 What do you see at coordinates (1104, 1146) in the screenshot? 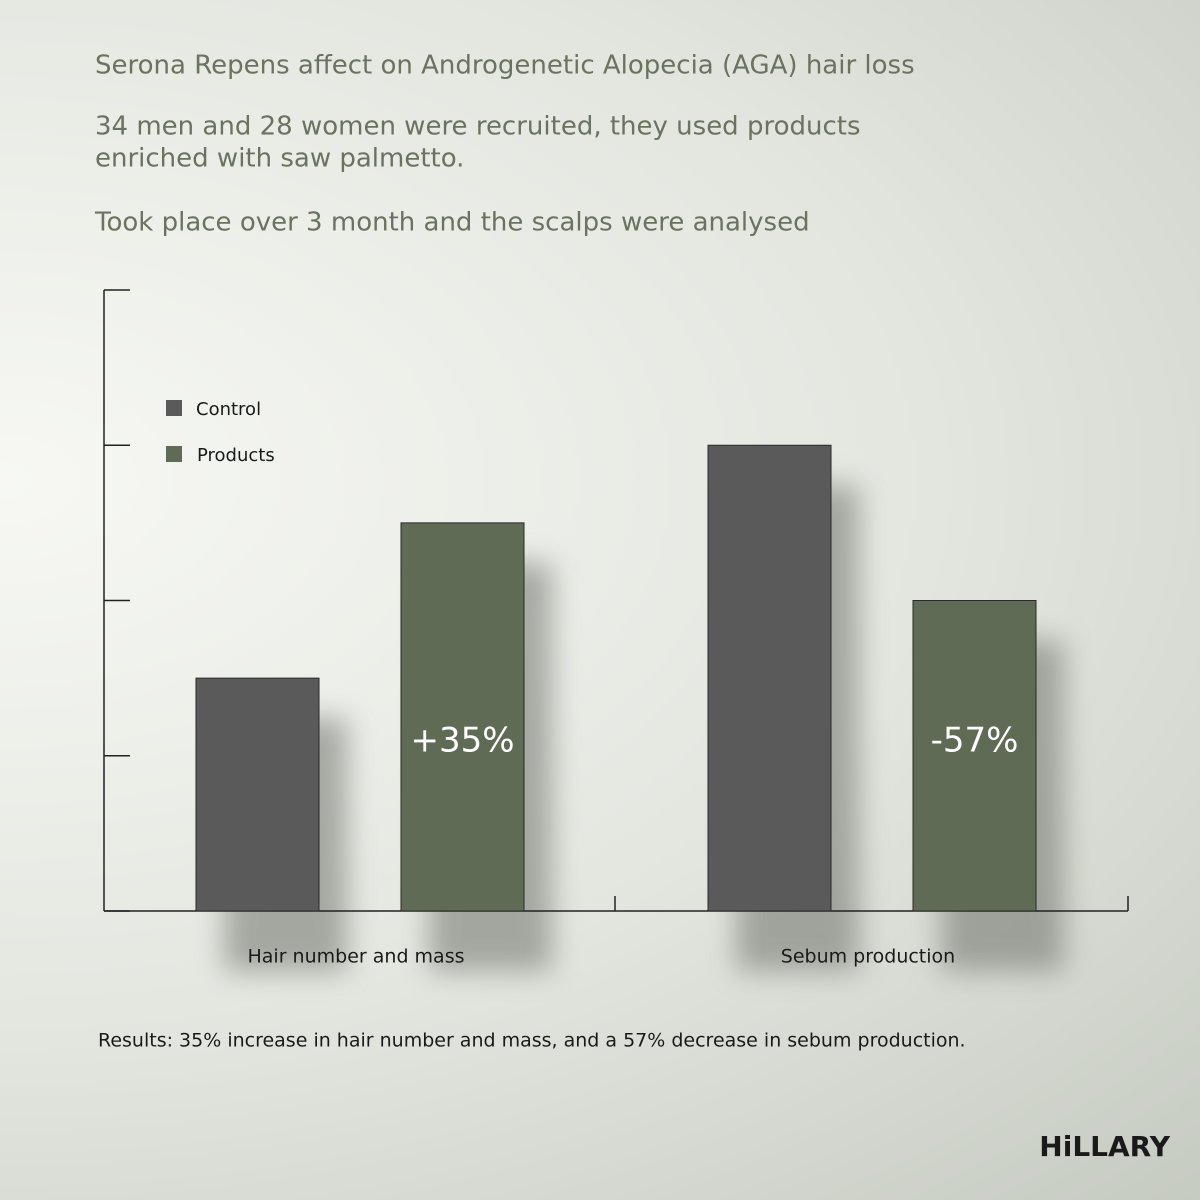
I see `brand: HiLLARY` at bounding box center [1104, 1146].